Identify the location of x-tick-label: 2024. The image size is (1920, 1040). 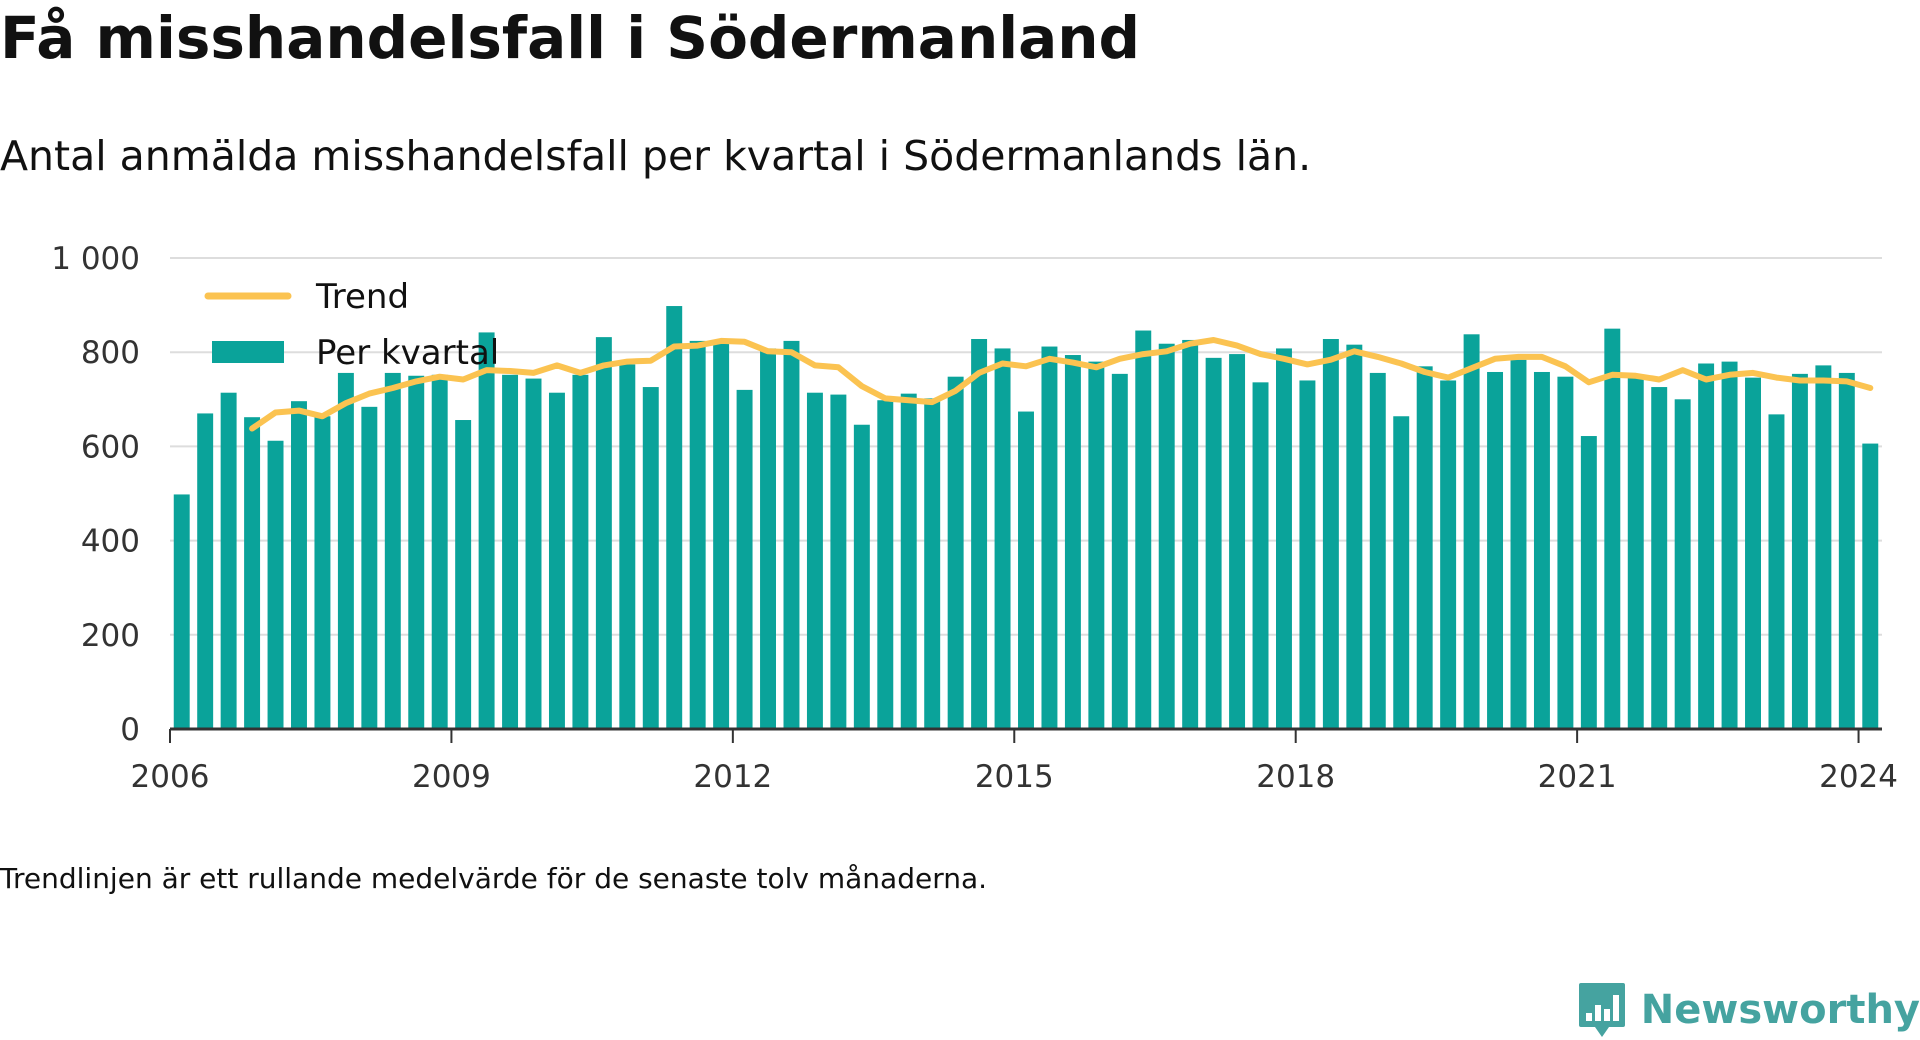
(1858, 777).